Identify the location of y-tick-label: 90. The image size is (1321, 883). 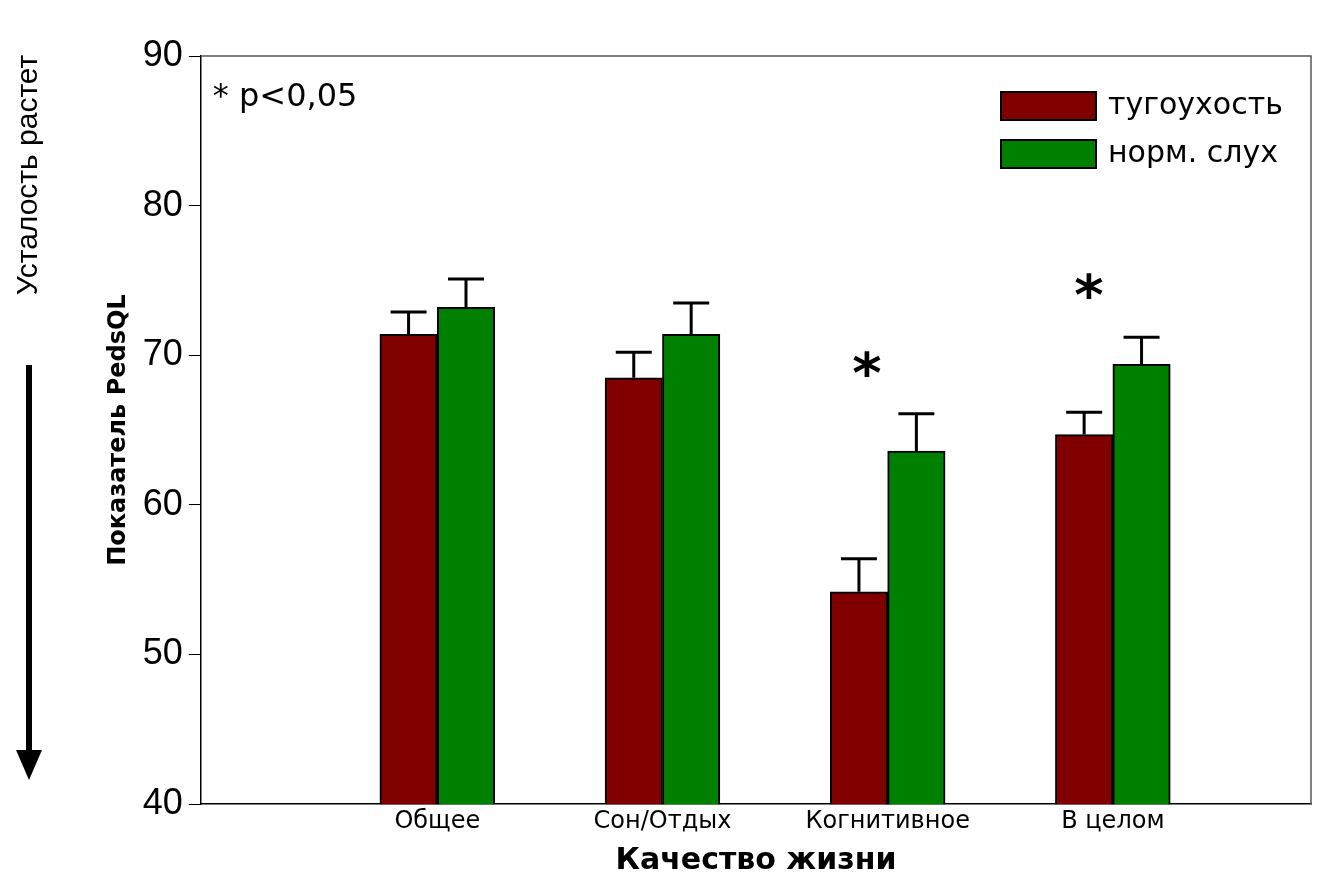
(162, 53).